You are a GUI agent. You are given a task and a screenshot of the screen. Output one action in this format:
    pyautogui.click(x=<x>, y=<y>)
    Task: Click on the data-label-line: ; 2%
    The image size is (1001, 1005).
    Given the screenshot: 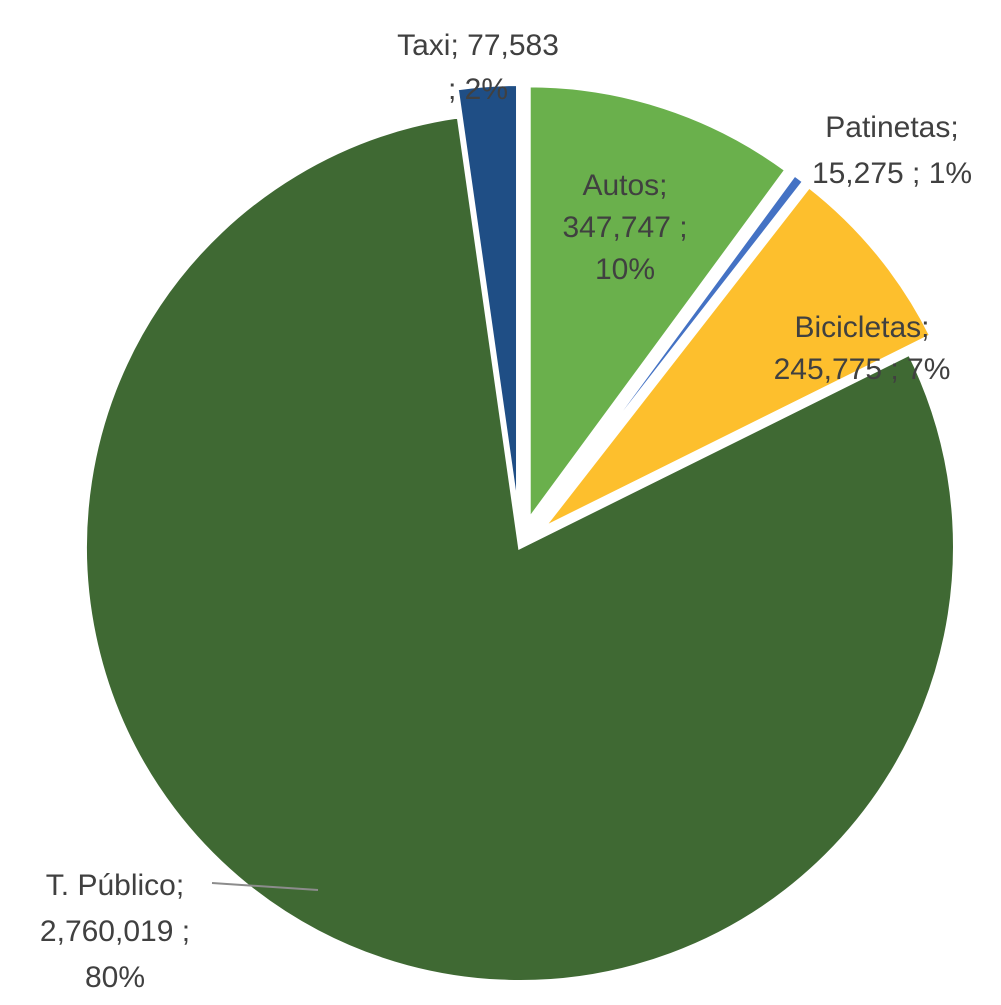 What is the action you would take?
    pyautogui.click(x=478, y=89)
    